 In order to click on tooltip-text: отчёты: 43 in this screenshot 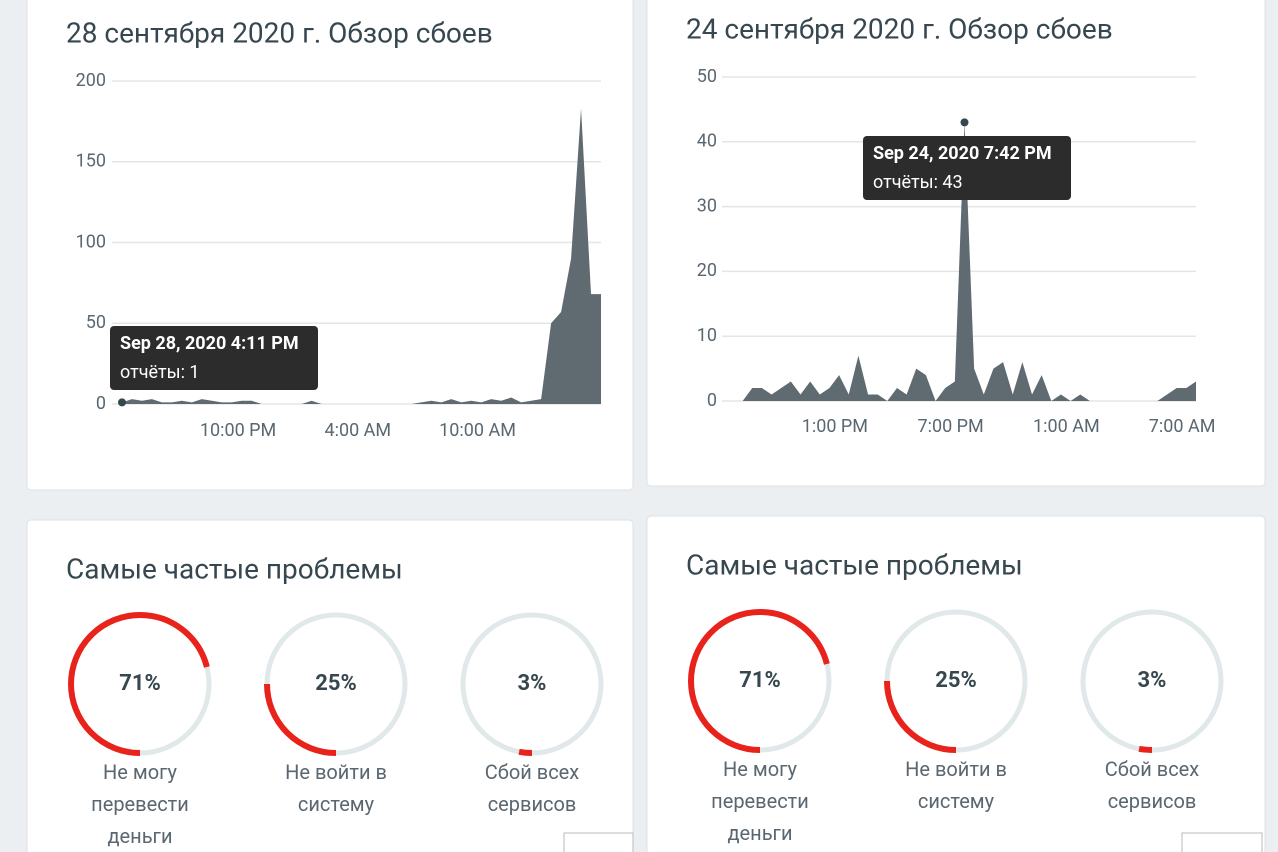, I will do `click(918, 182)`.